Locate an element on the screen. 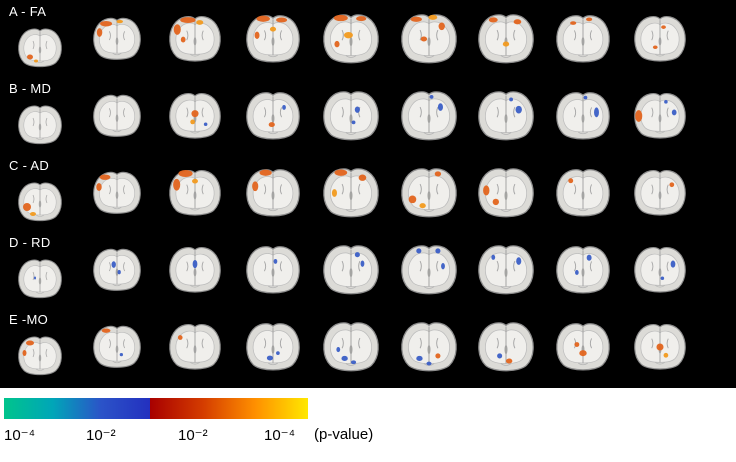  row-label: D - RD is located at coordinates (30, 242).